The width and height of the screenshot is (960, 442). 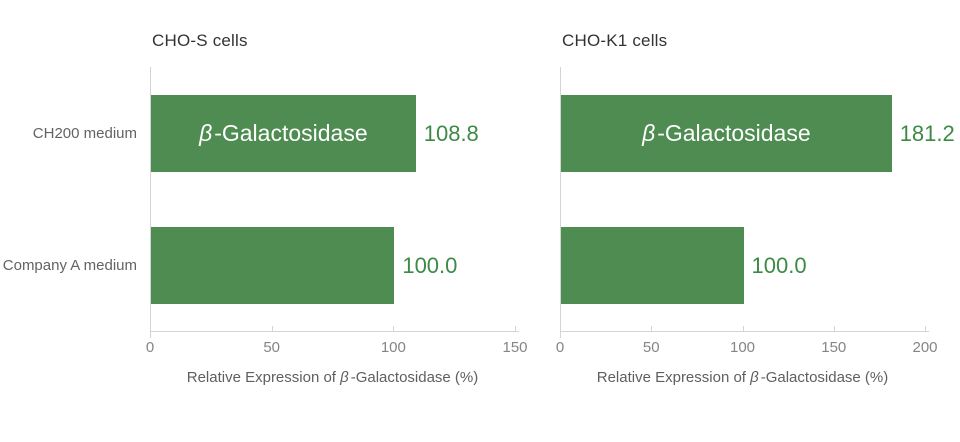 What do you see at coordinates (615, 40) in the screenshot?
I see `chart-title: CHO-K1 cells` at bounding box center [615, 40].